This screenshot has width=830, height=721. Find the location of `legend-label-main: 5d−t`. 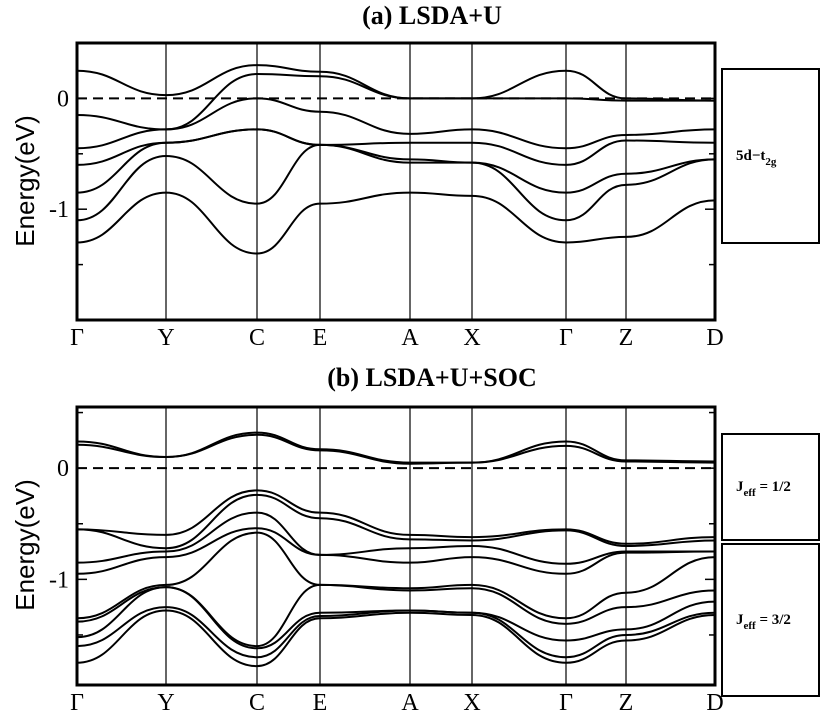

legend-label-main: 5d−t is located at coordinates (750, 156).